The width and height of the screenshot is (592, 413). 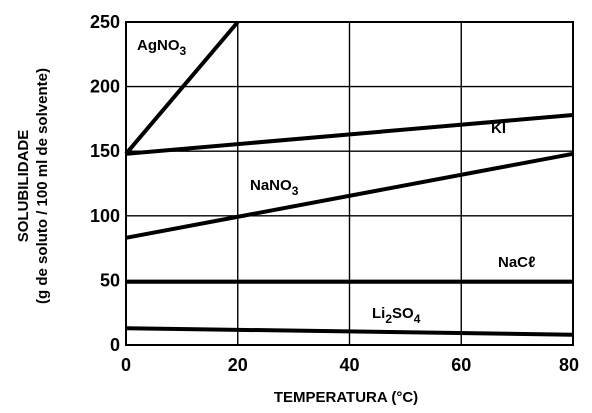 I want to click on series-label-li2so4: Li2SO4, so click(x=396, y=315).